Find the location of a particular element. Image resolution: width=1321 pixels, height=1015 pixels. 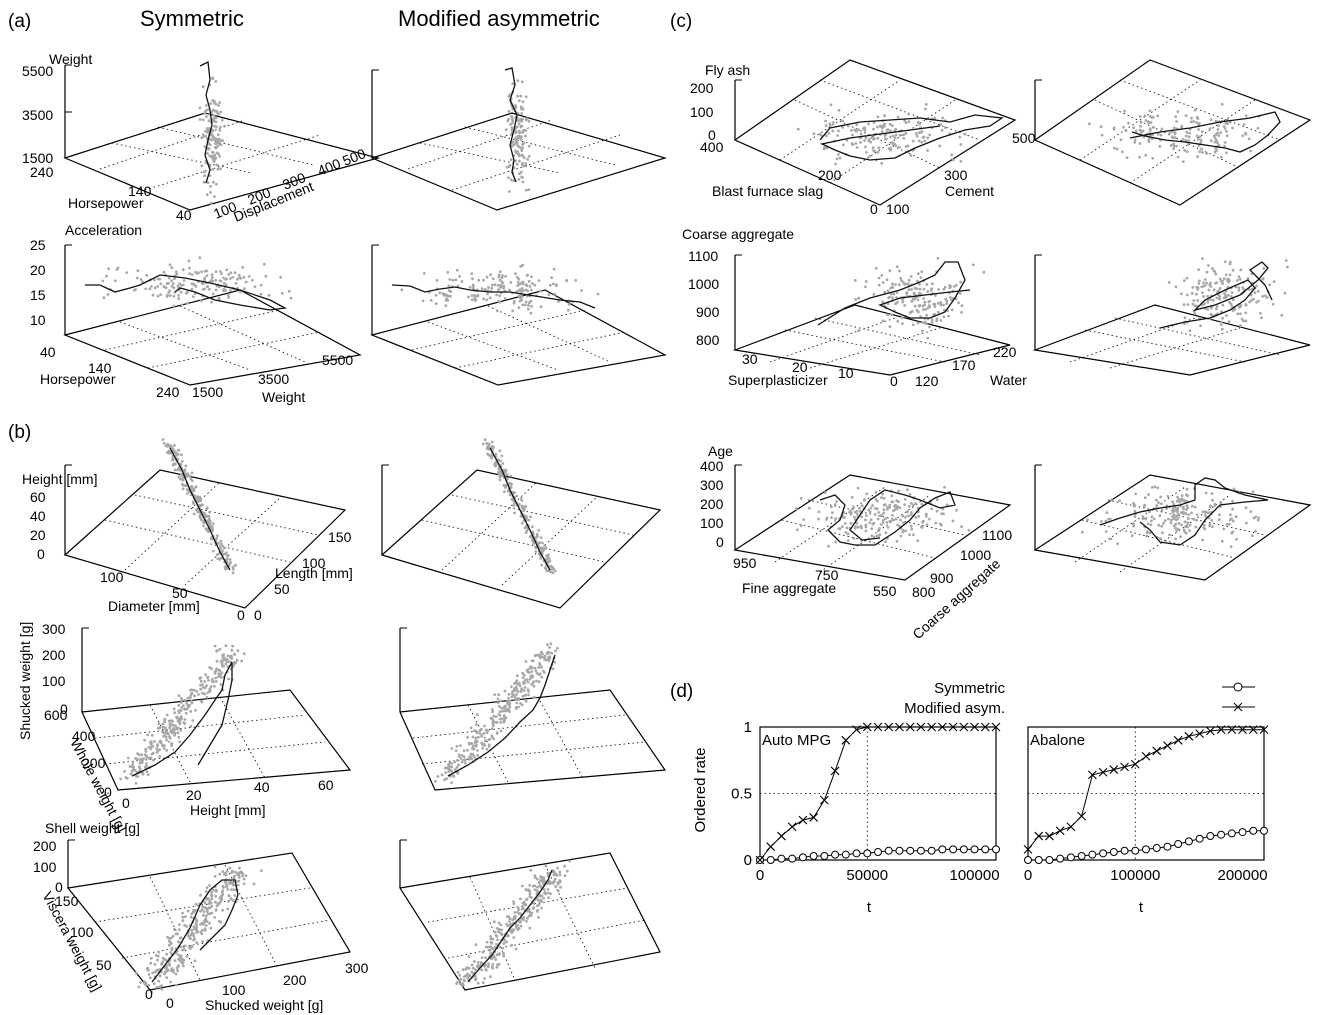

legend-marker-circle is located at coordinates (1238, 687).